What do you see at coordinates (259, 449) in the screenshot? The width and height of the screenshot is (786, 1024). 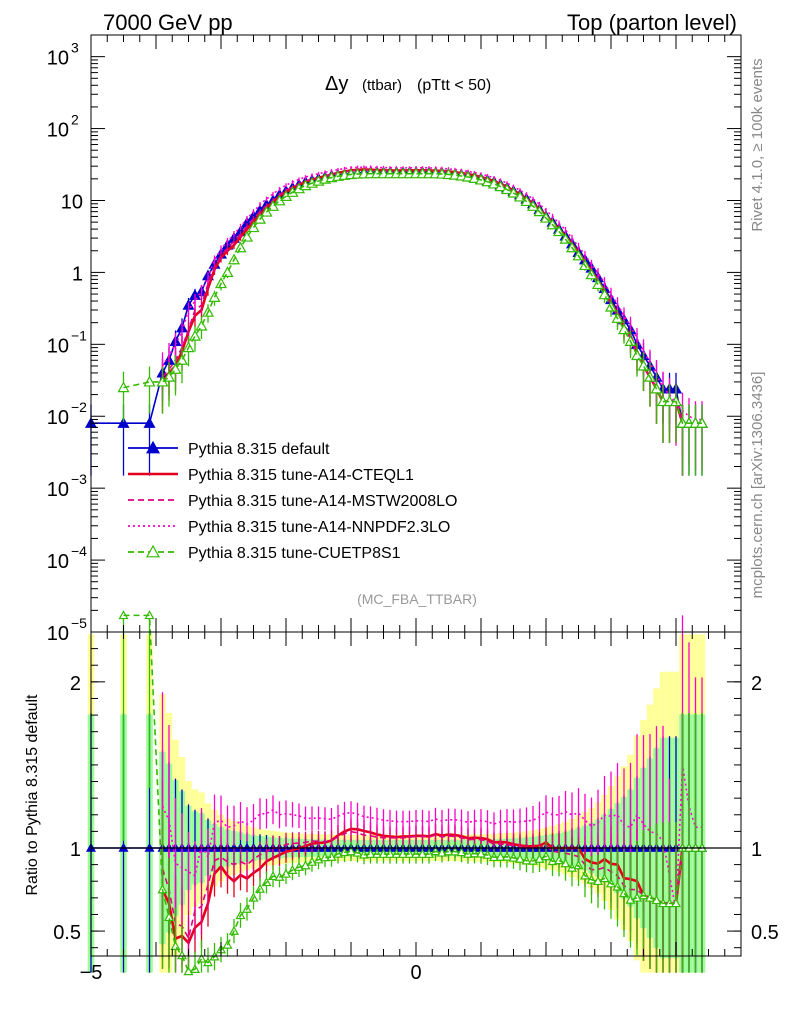 I see `legend-label: Pythia 8.315 default` at bounding box center [259, 449].